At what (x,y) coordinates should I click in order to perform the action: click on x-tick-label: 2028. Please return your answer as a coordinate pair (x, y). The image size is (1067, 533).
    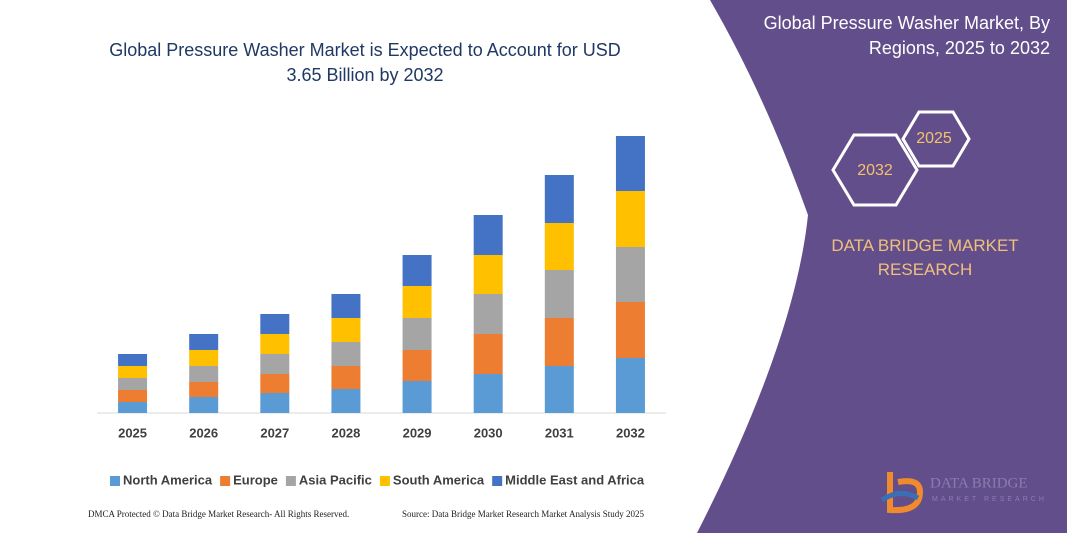
    Looking at the image, I should click on (345, 432).